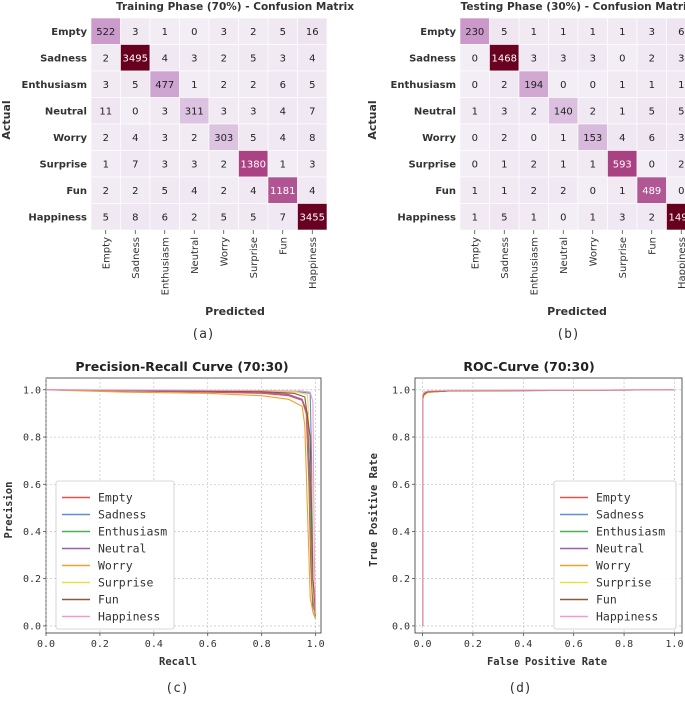 This screenshot has width=685, height=709. What do you see at coordinates (613, 498) in the screenshot?
I see `legend-entry: Empty` at bounding box center [613, 498].